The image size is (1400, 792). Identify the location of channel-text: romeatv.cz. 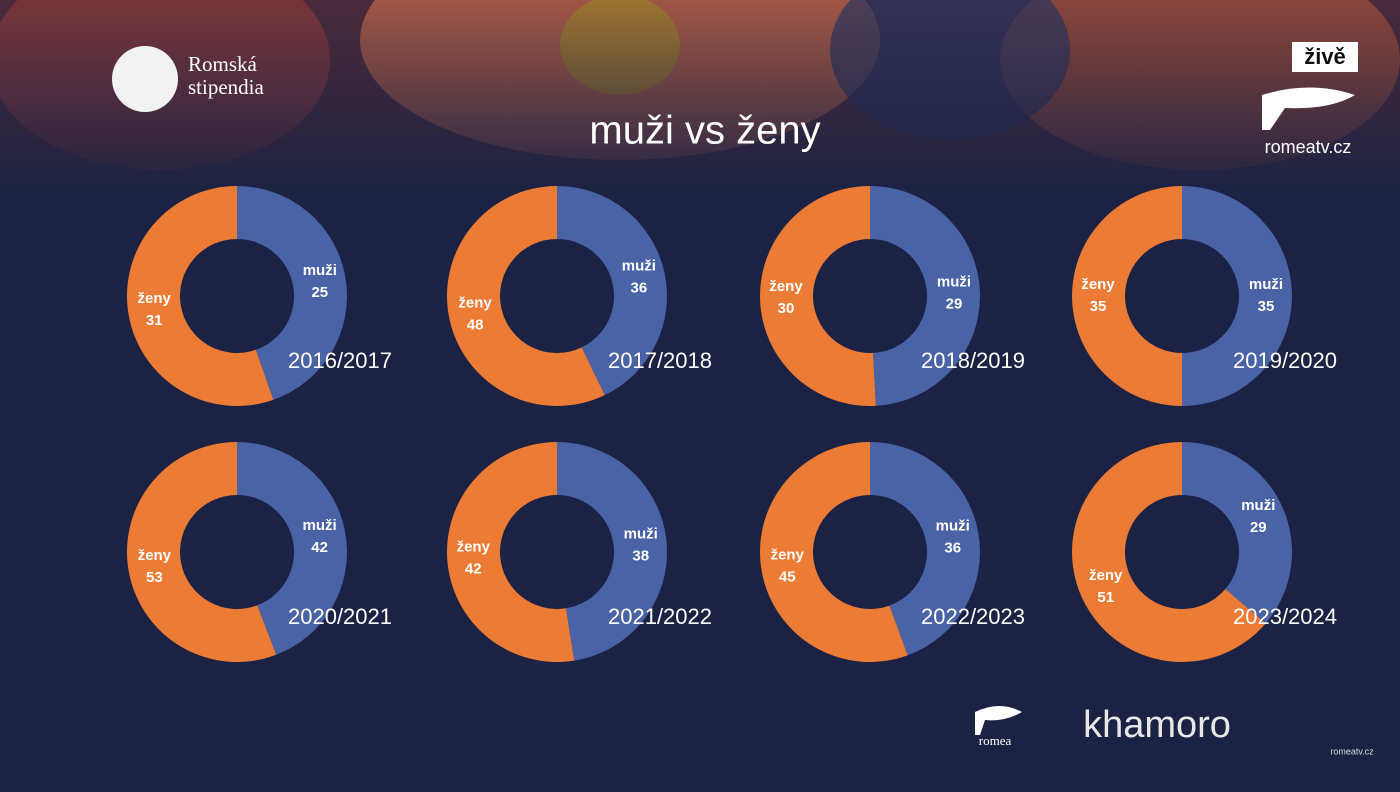
(1308, 147).